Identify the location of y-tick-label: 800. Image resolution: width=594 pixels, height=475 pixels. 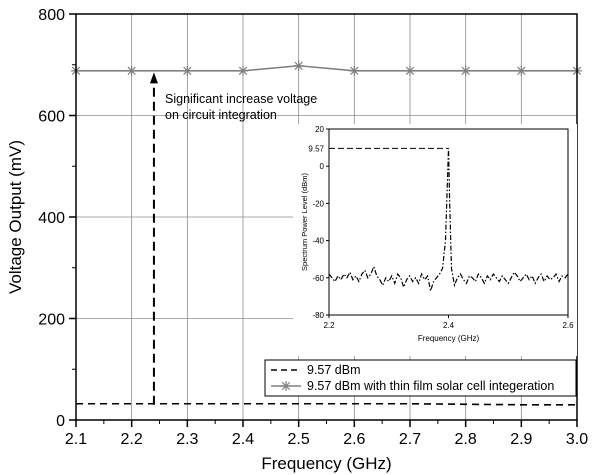
(51, 15).